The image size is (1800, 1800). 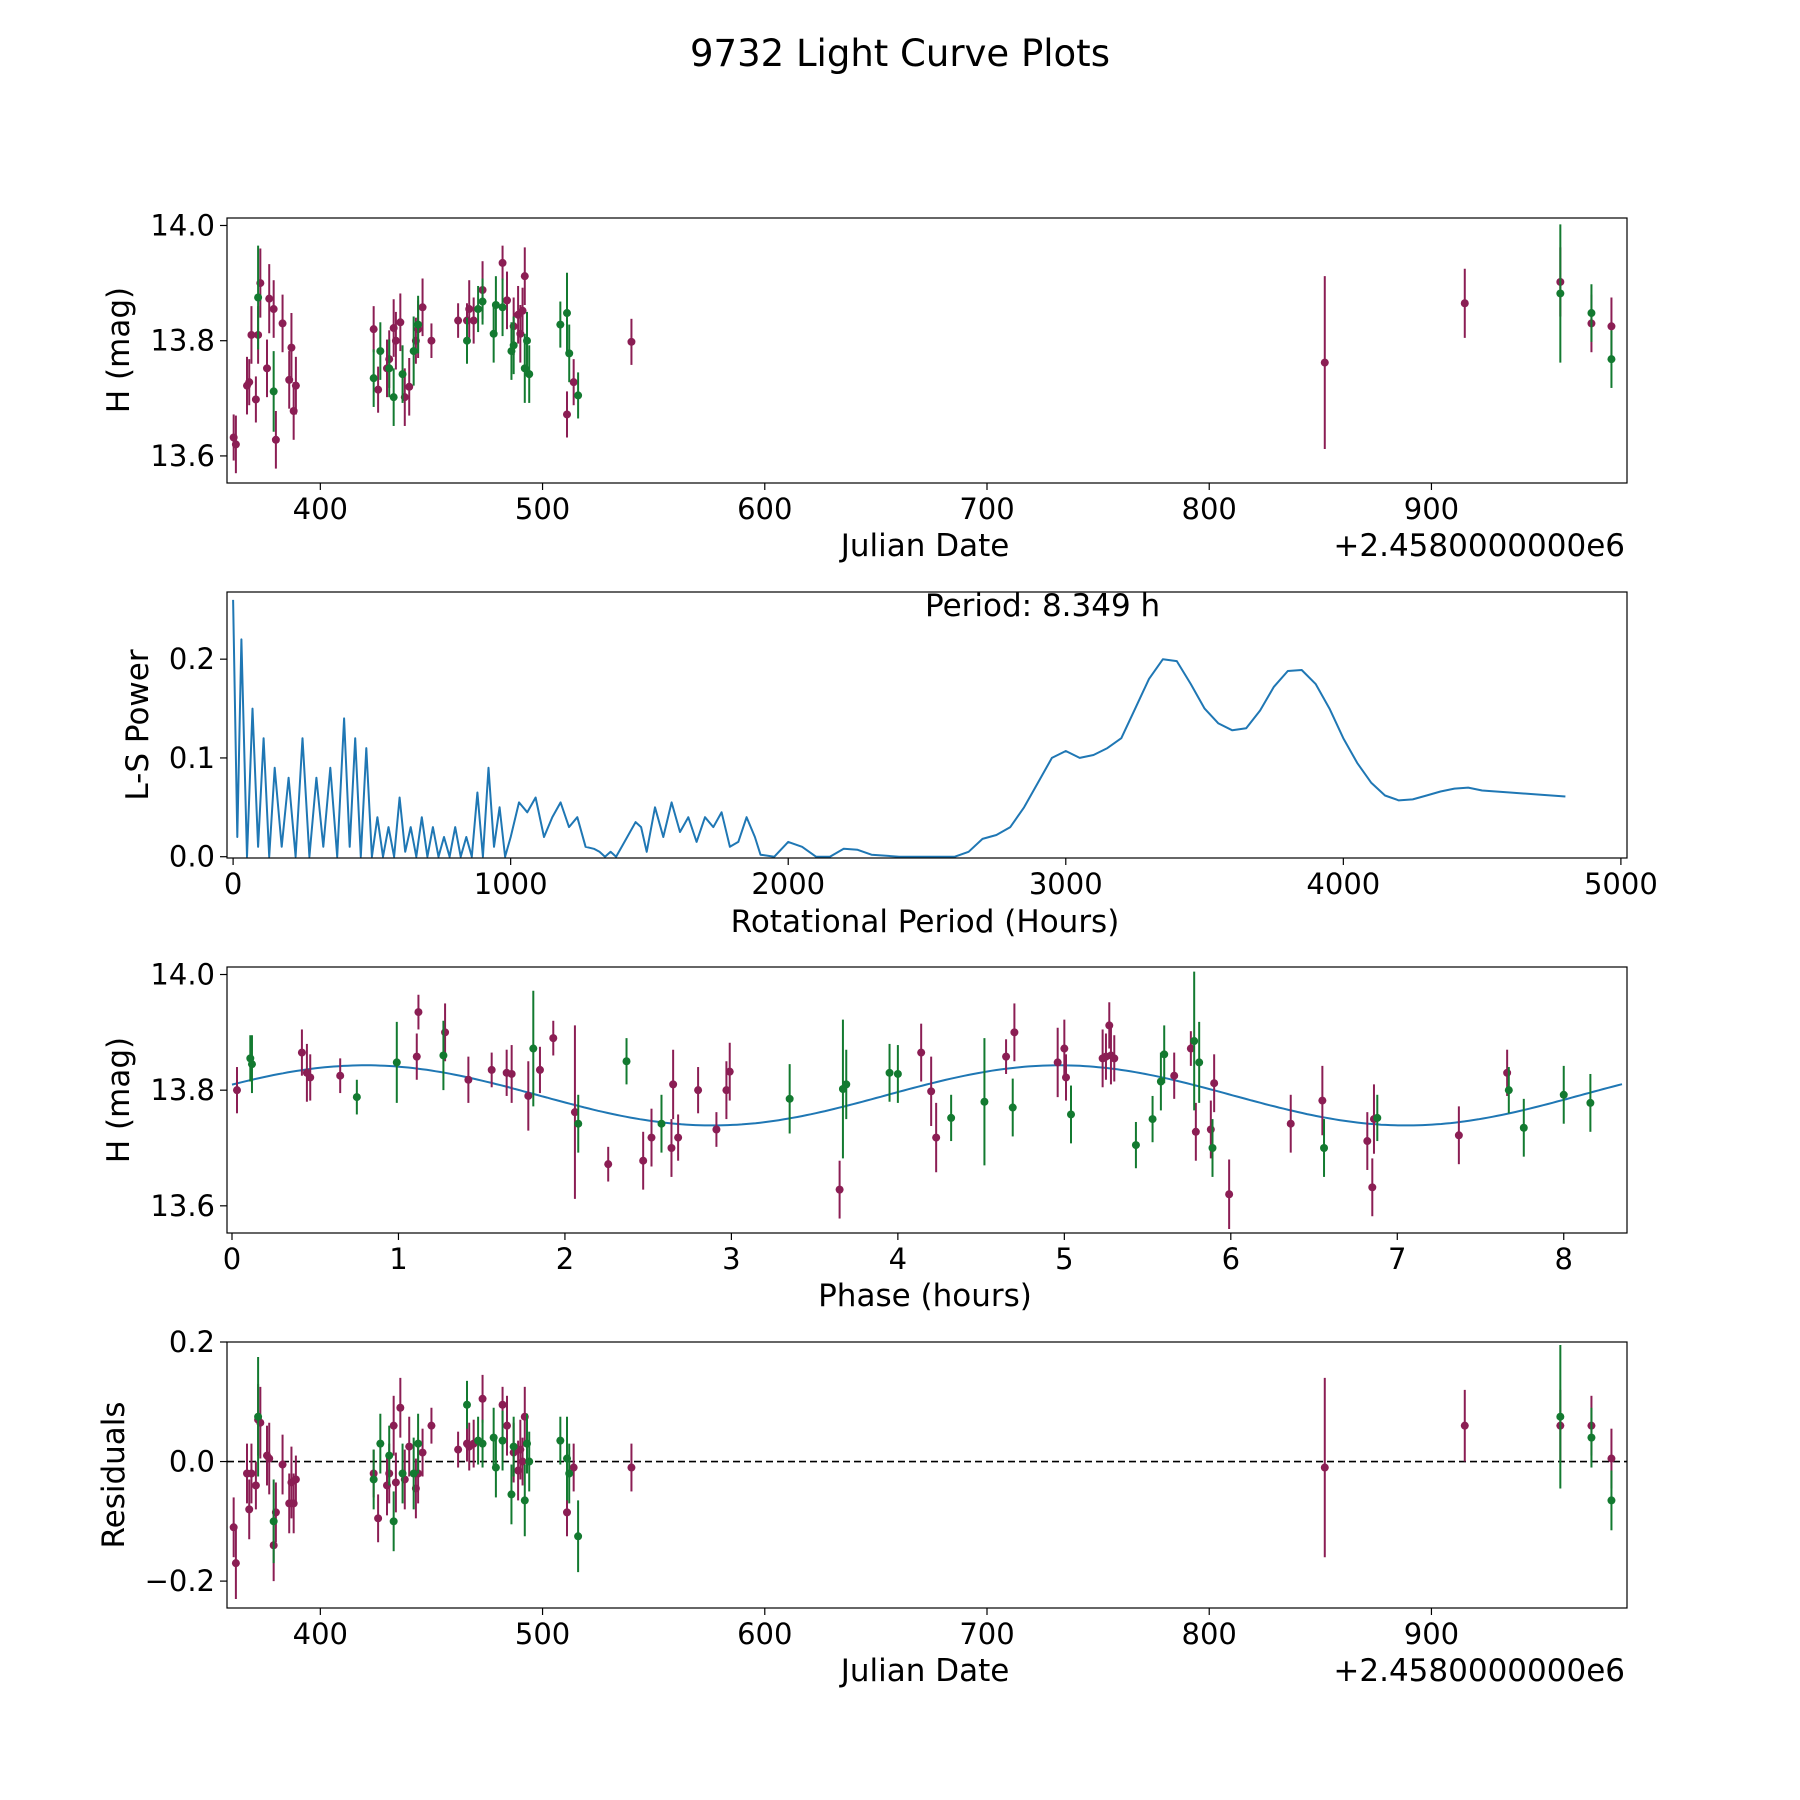 I want to click on period-annotation: Period: 8.349 h, so click(x=1042, y=606).